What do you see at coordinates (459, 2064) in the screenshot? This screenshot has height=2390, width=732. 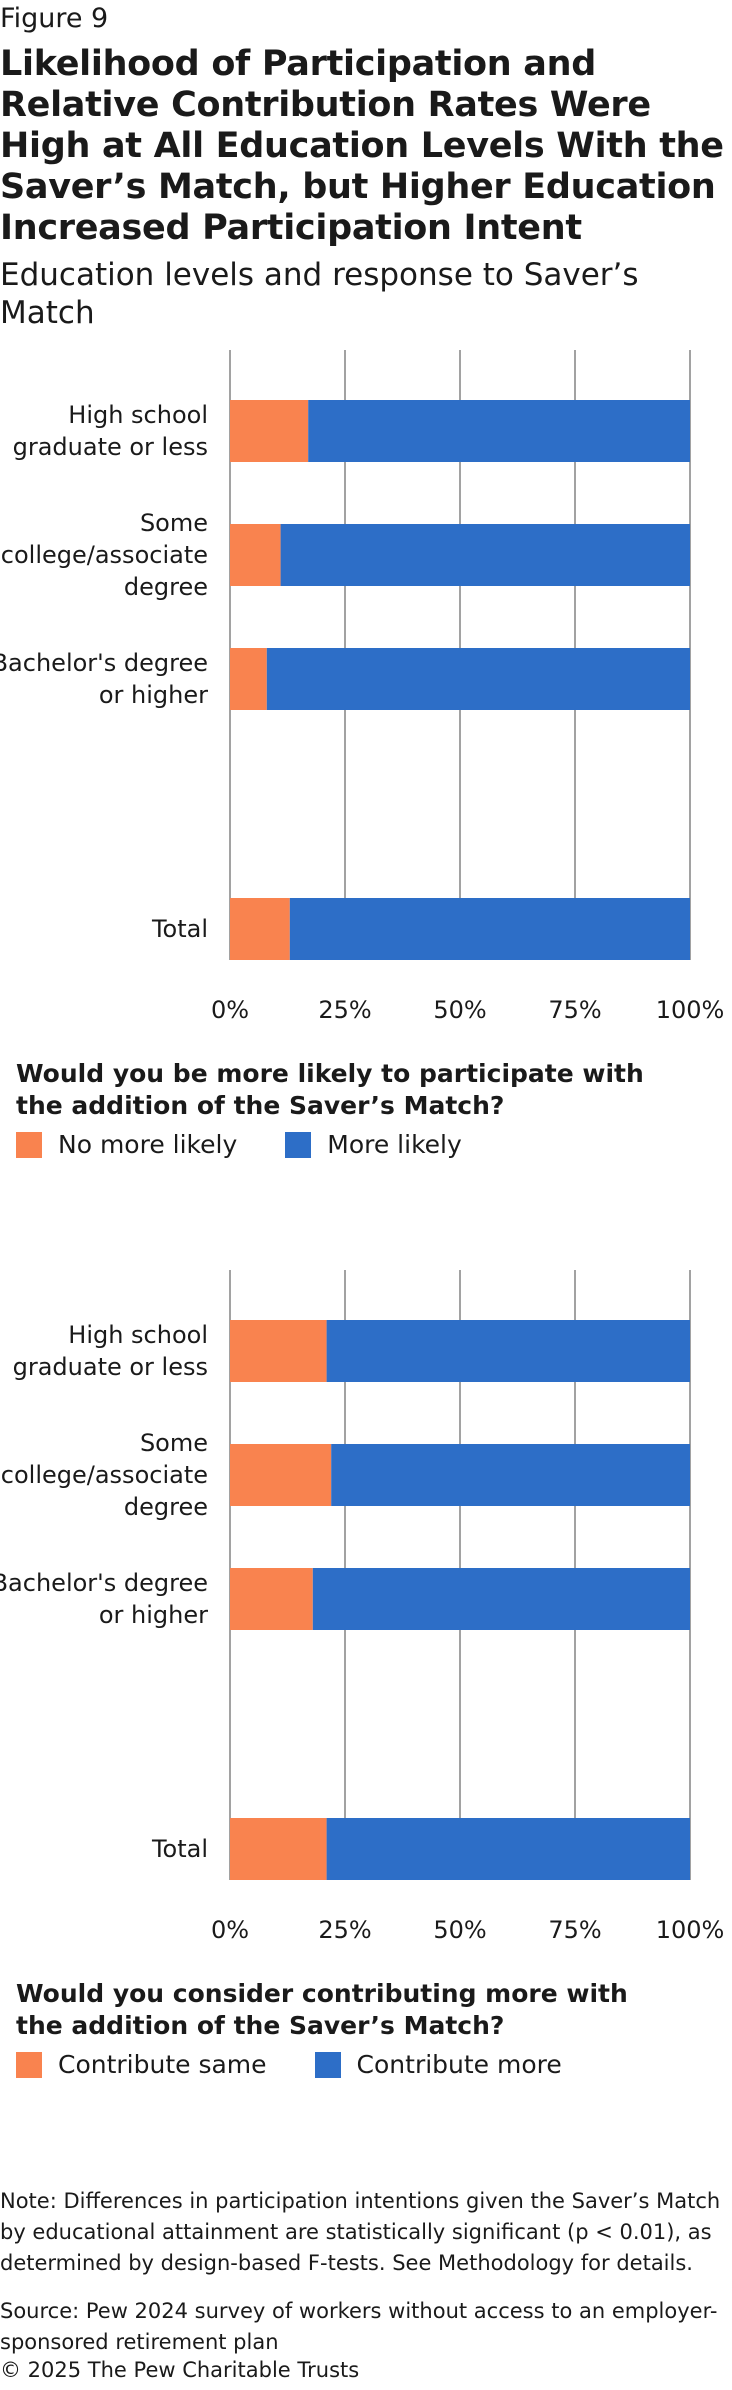 I see `legend-label: Contribute more` at bounding box center [459, 2064].